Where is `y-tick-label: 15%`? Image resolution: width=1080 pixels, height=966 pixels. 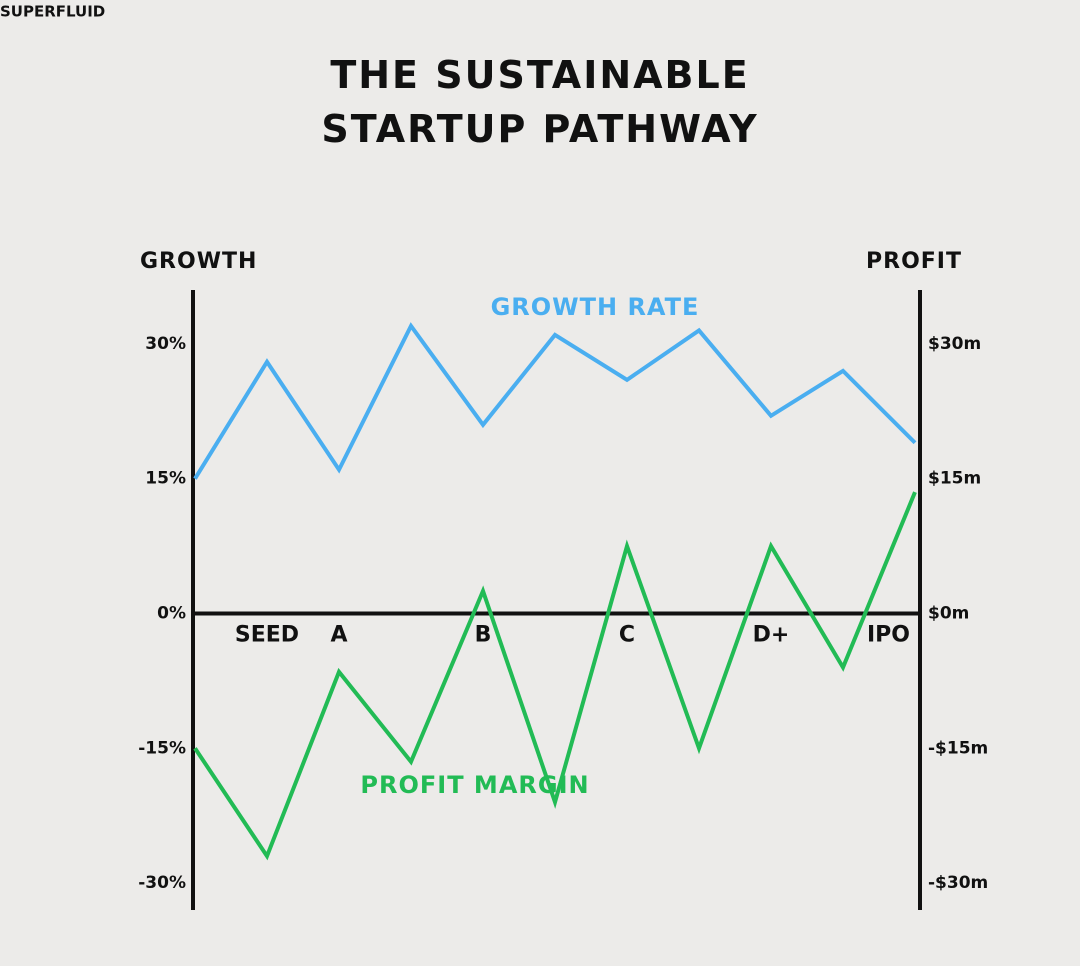
y-tick-label: 15% is located at coordinates (165, 479).